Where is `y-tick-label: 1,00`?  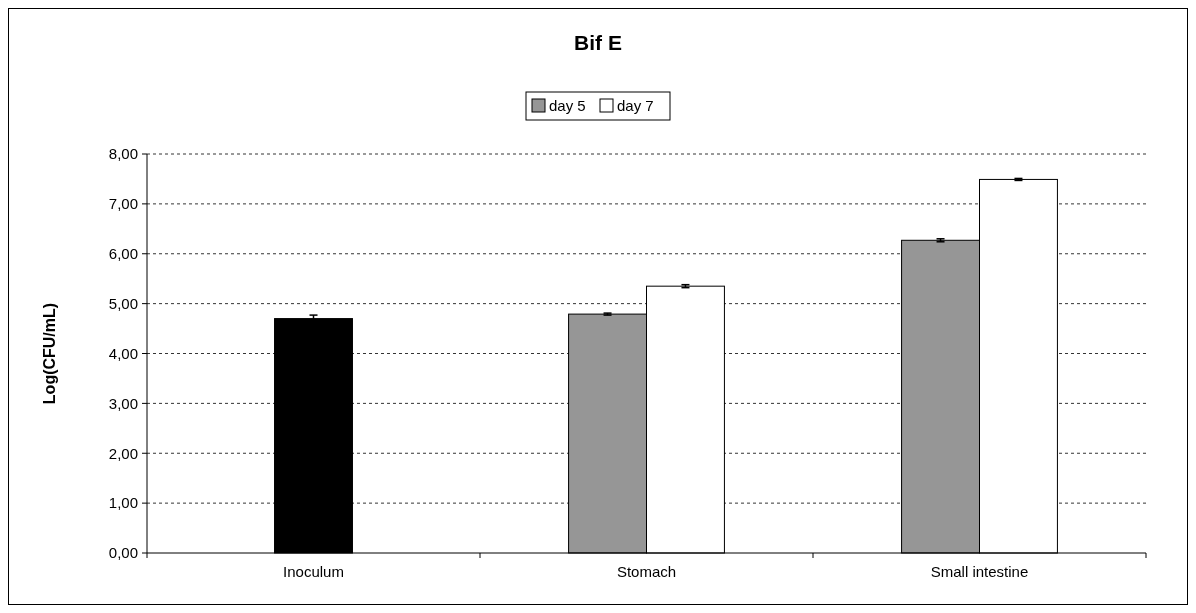
y-tick-label: 1,00 is located at coordinates (123, 503).